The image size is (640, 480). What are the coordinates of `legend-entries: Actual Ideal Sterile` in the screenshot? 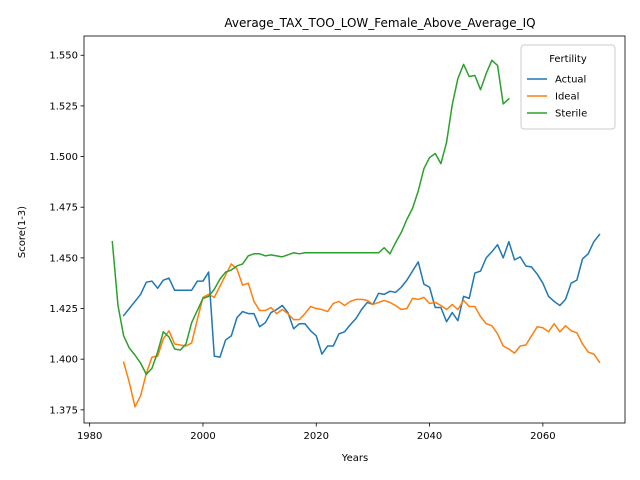 It's located at (557, 97).